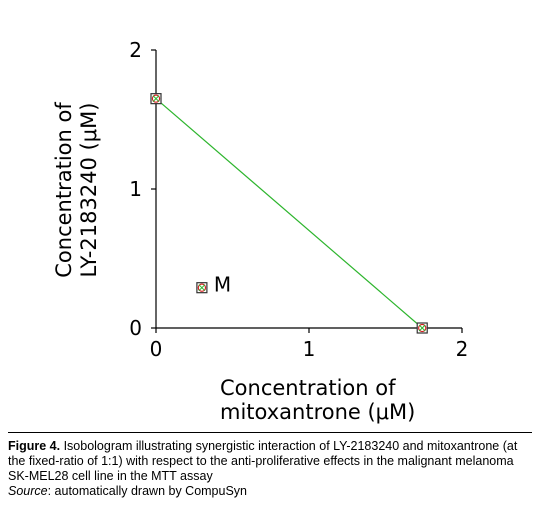  I want to click on x-axis-title-line2: mitoxantrone (μM), so click(317, 412).